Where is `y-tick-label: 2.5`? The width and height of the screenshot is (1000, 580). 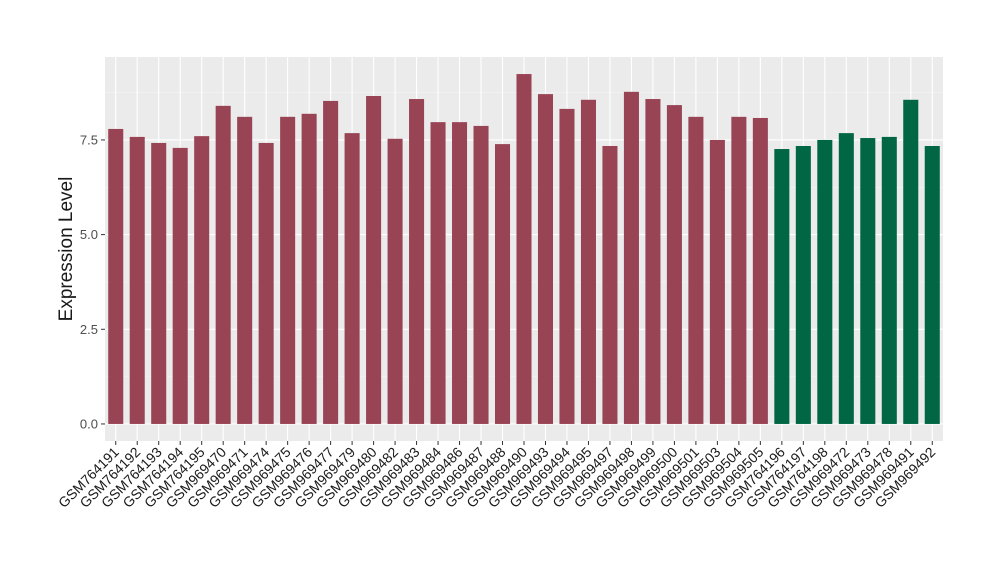 y-tick-label: 2.5 is located at coordinates (89, 329).